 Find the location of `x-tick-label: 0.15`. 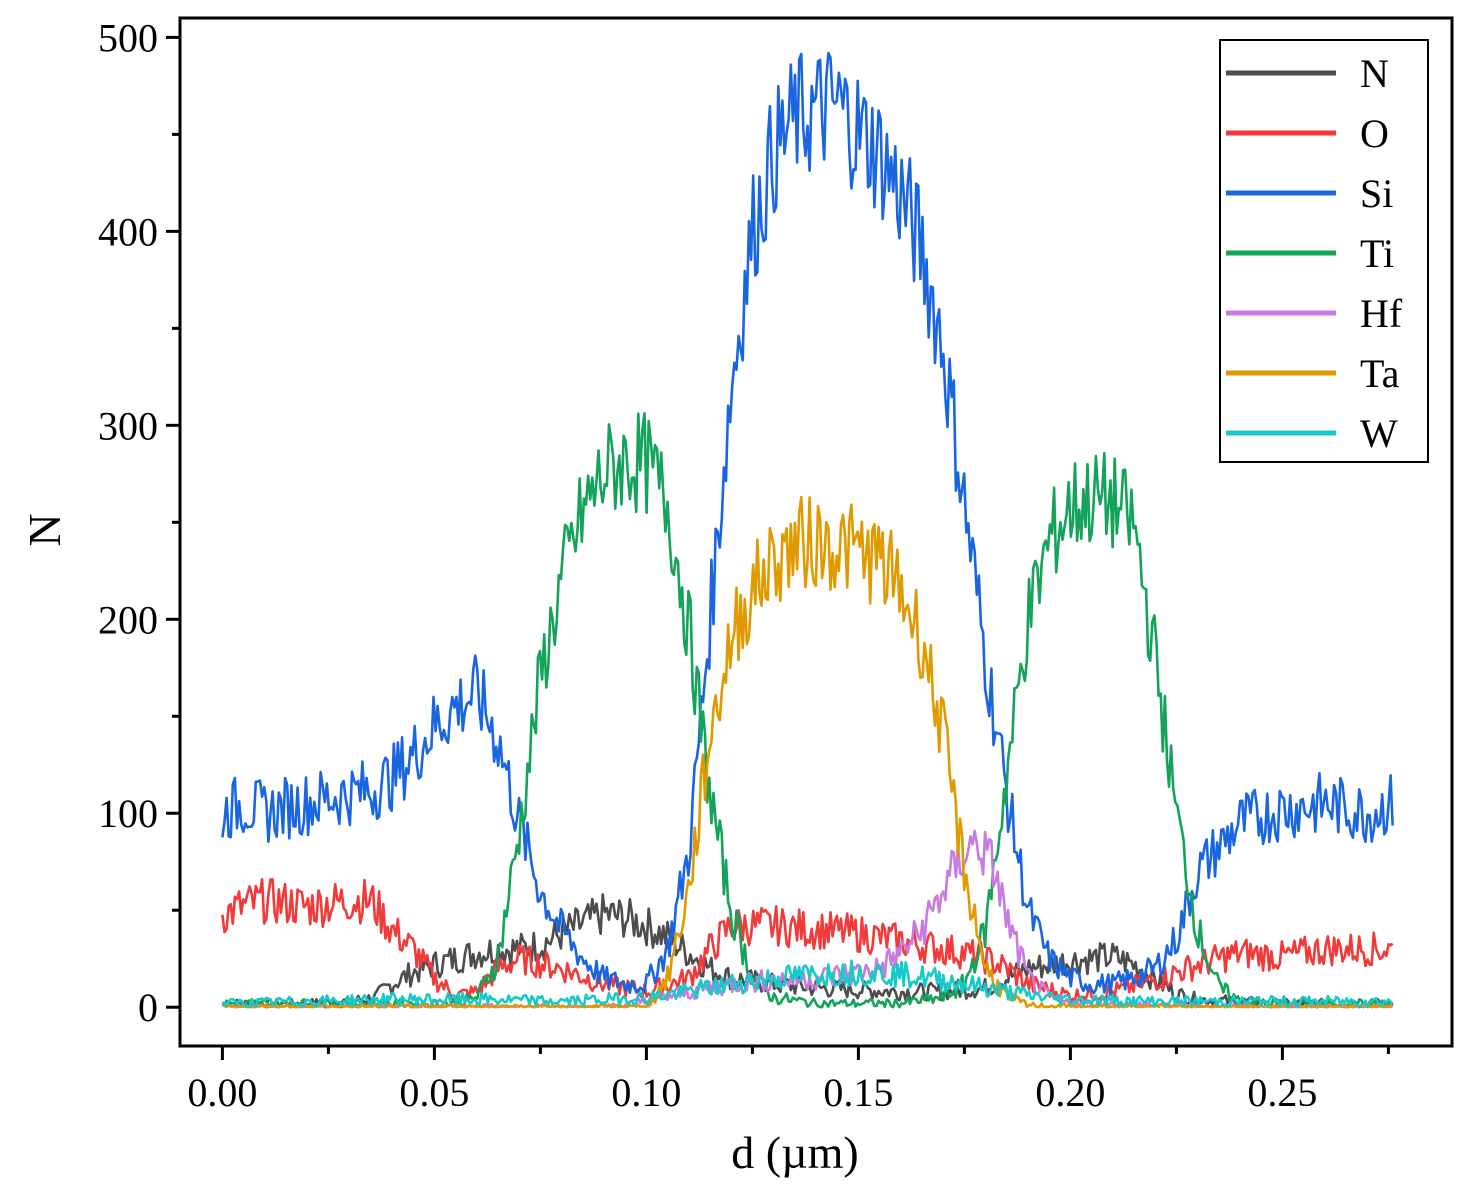

x-tick-label: 0.15 is located at coordinates (858, 1092).